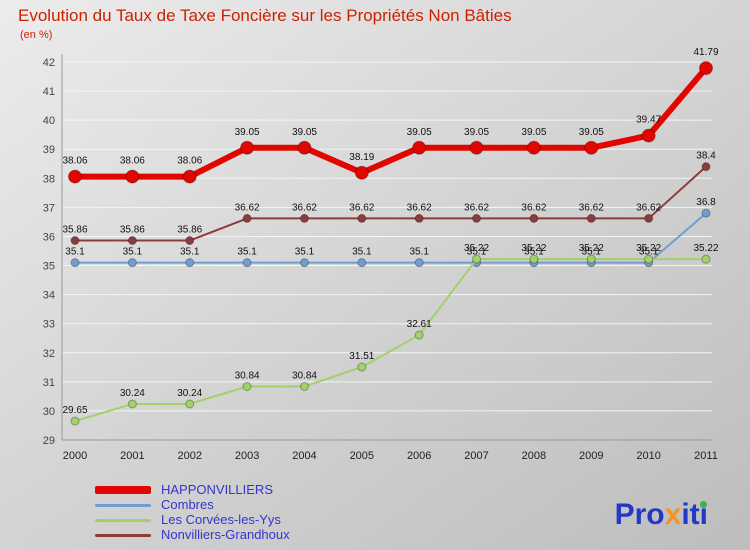  What do you see at coordinates (49, 354) in the screenshot?
I see `y-tick-label: 32` at bounding box center [49, 354].